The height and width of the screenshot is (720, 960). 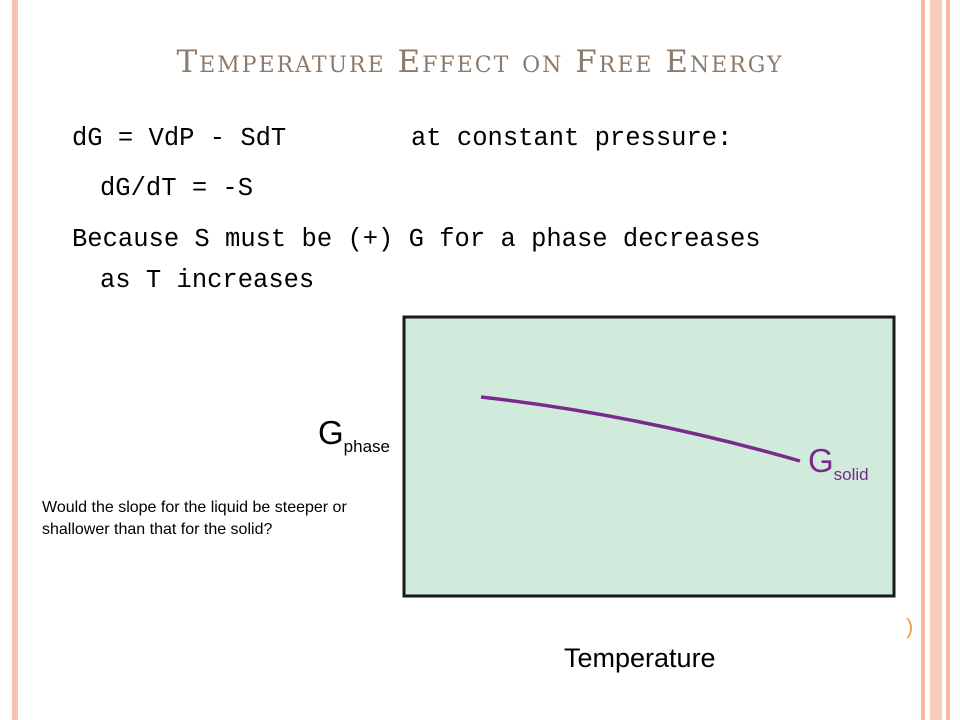 What do you see at coordinates (923, 360) in the screenshot?
I see `right-frame-bar` at bounding box center [923, 360].